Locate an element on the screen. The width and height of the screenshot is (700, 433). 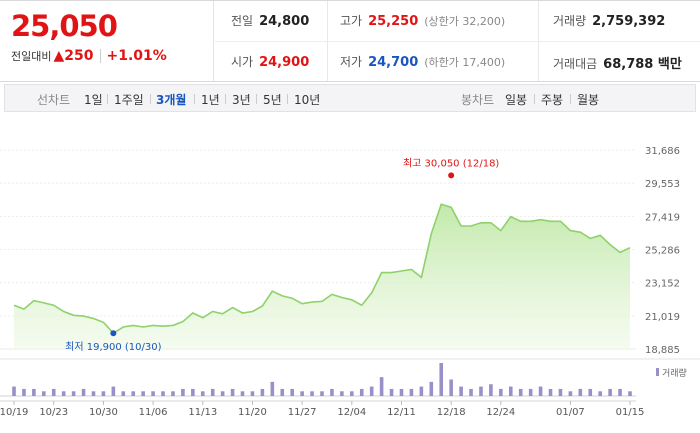
current-price: 25,050 is located at coordinates (64, 26).